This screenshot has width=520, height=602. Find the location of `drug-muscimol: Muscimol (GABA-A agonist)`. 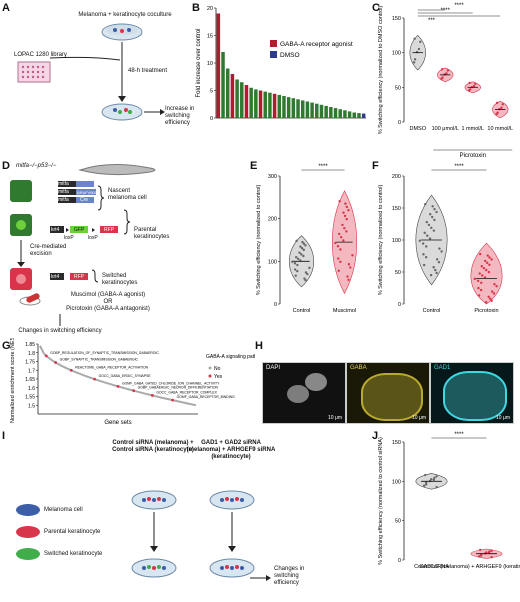

drug-muscimol: Muscimol (GABA-A agonist) is located at coordinates (108, 295).